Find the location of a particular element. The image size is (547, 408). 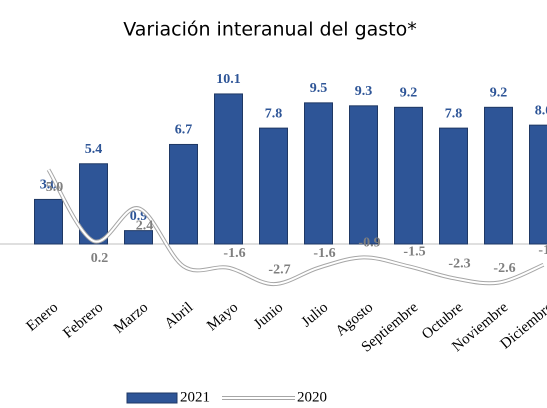

x-tick-label: Julio is located at coordinates (315, 314).